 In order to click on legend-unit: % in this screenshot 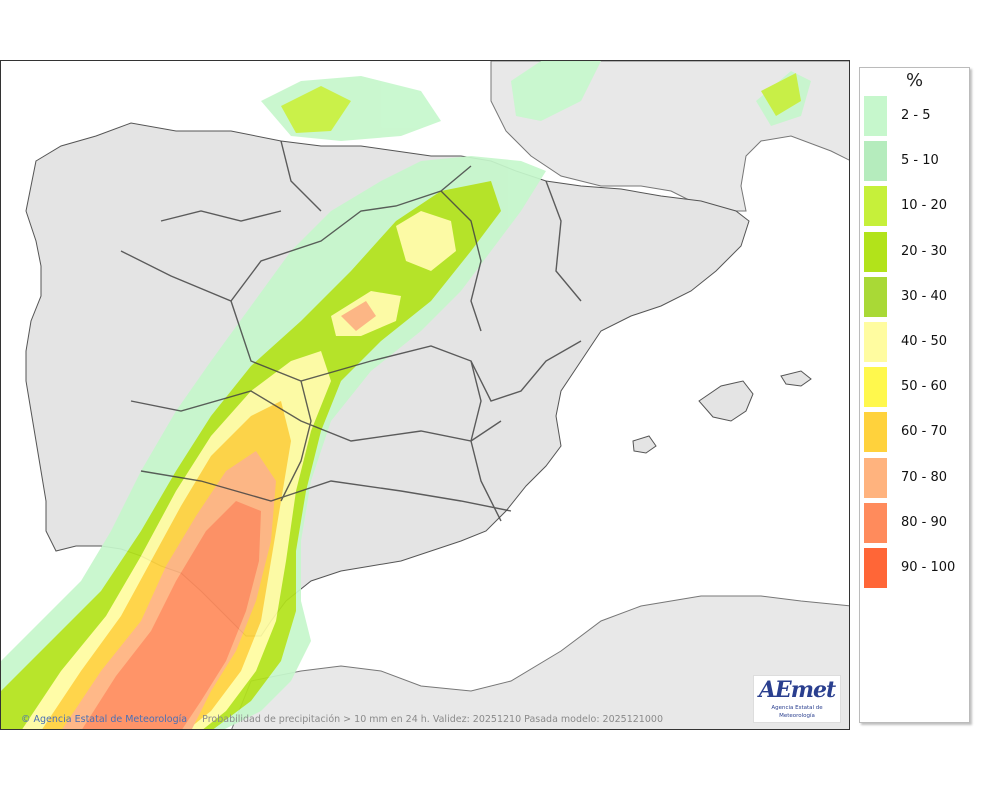, I will do `click(914, 80)`.